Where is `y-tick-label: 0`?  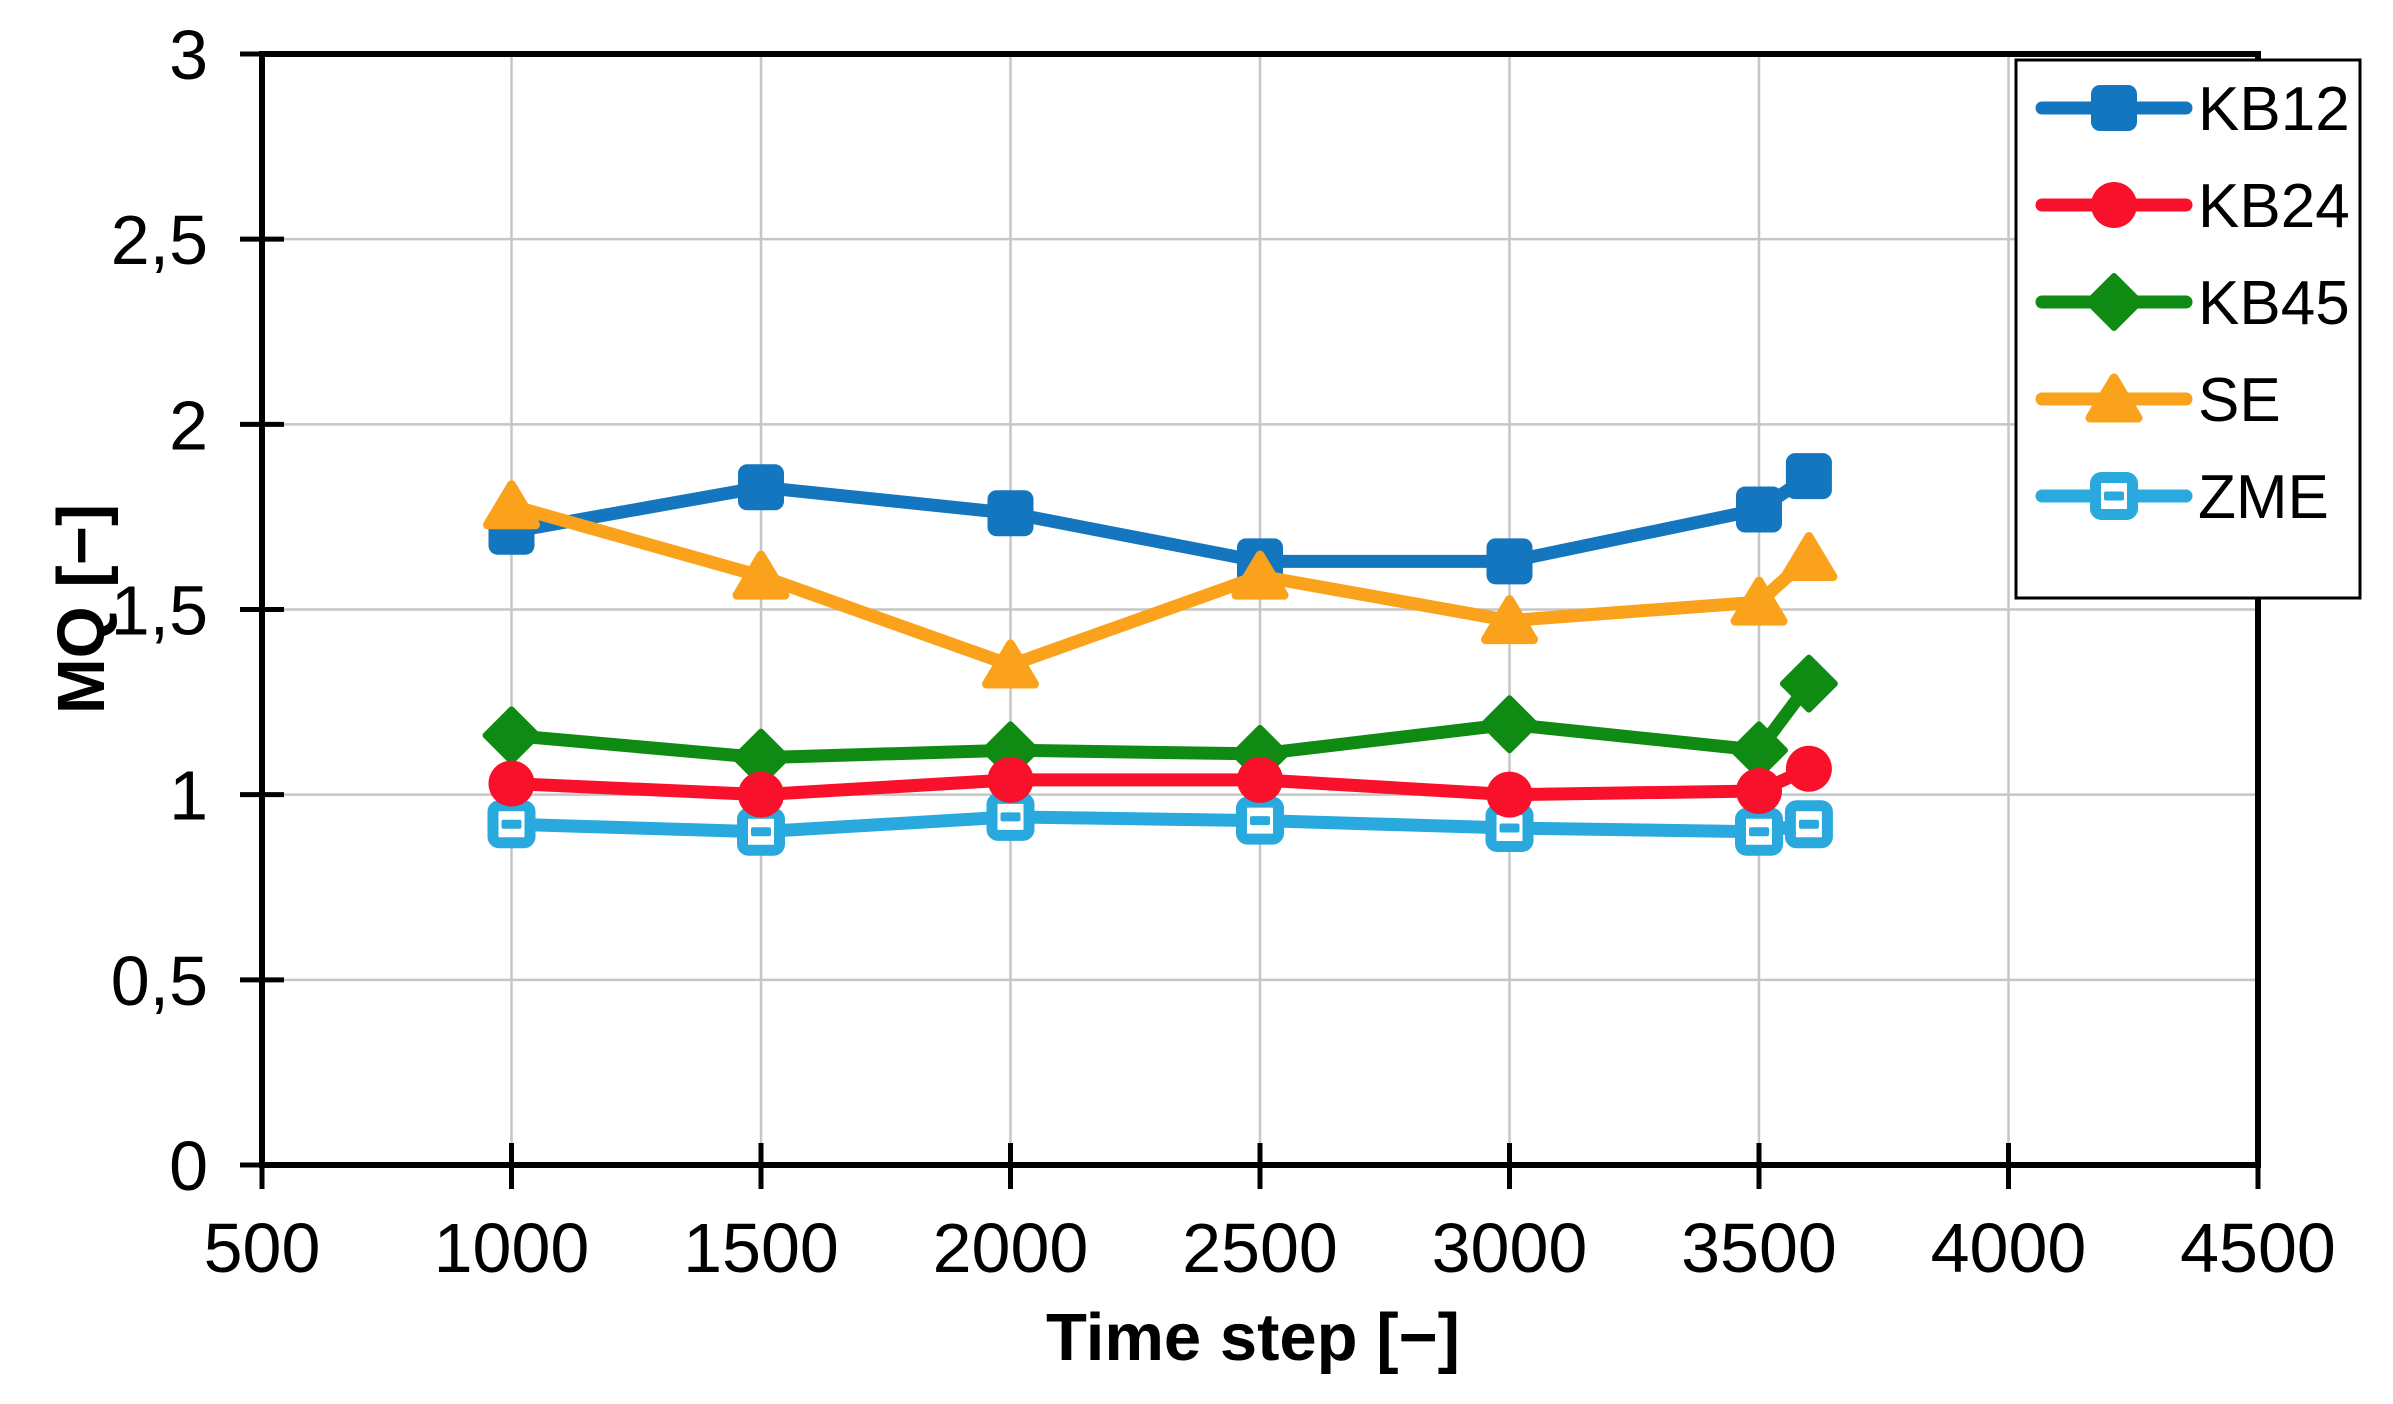
y-tick-label: 0 is located at coordinates (188, 1166).